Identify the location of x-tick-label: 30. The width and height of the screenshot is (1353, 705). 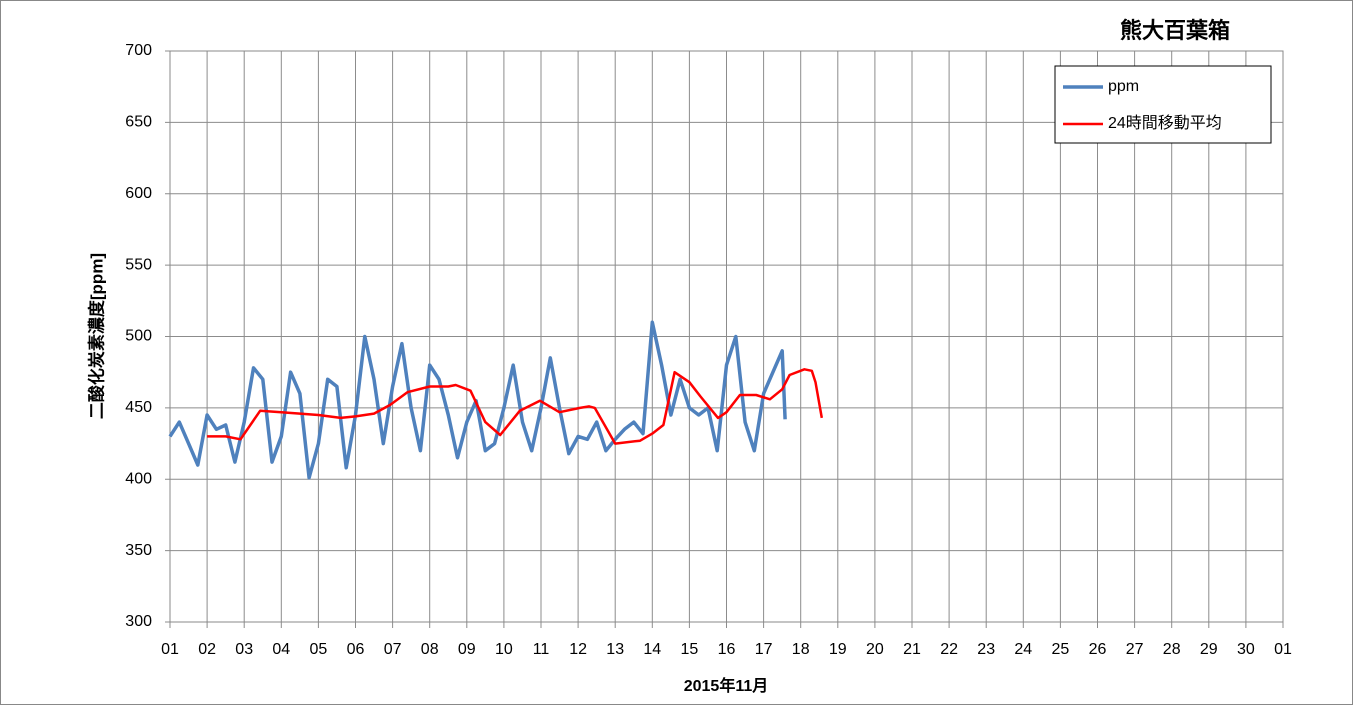
(1246, 649).